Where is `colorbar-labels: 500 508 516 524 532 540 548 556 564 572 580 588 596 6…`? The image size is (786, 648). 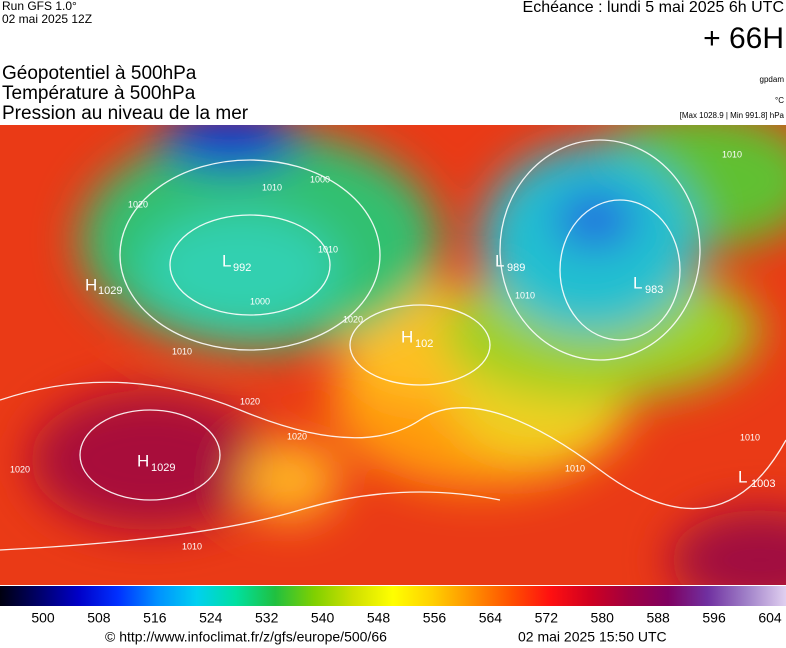 colorbar-labels: 500 508 516 524 532 540 548 556 564 572 580 588 596 6… is located at coordinates (406, 618).